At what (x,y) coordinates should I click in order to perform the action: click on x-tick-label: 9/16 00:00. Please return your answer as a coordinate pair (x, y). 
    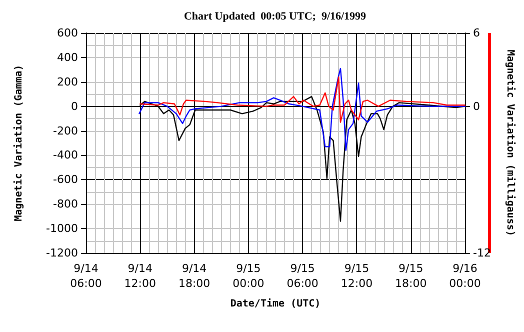
    Looking at the image, I should click on (465, 276).